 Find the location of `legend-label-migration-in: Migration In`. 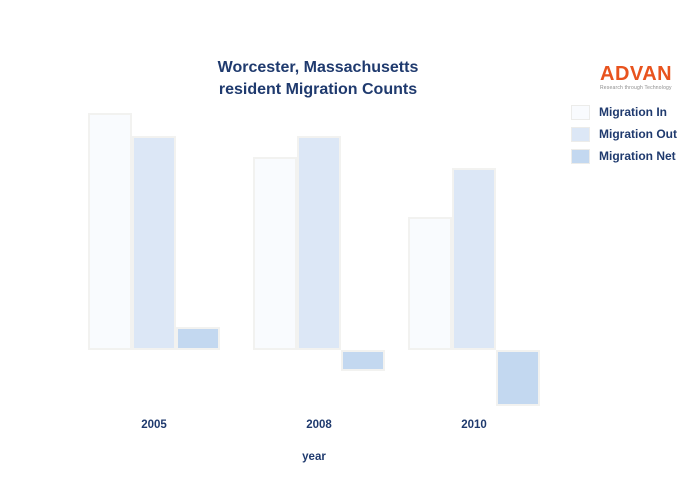

legend-label-migration-in: Migration In is located at coordinates (633, 112).